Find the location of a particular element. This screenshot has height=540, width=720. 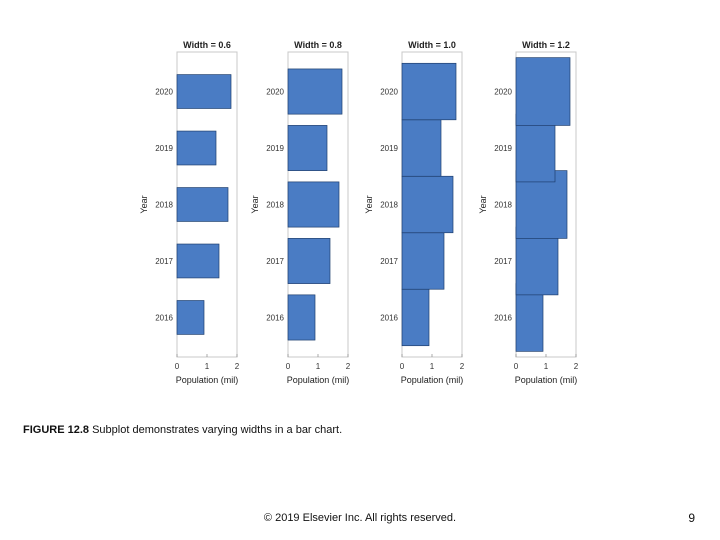

subplot-title: Width = 1.0 is located at coordinates (432, 45).